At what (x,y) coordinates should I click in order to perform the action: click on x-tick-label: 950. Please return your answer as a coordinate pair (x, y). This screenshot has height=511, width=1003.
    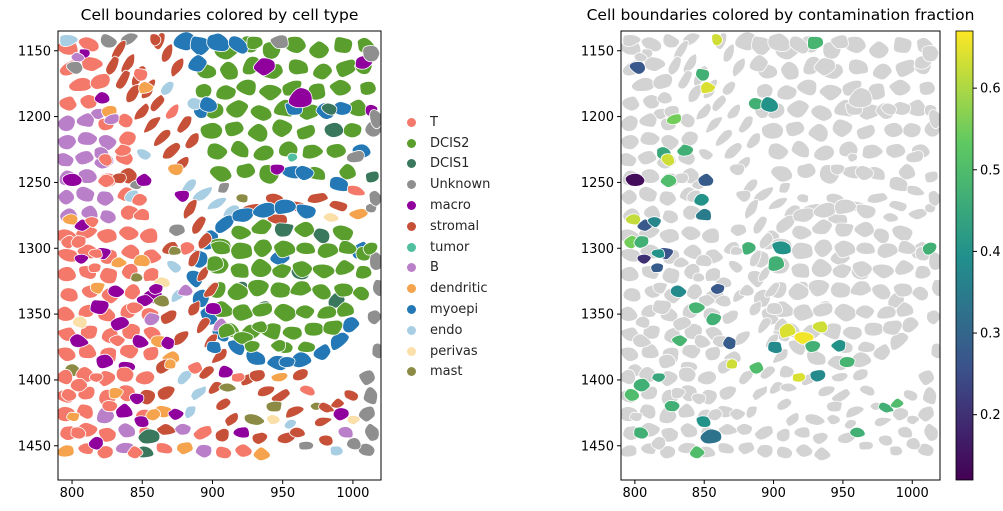
    Looking at the image, I should click on (842, 493).